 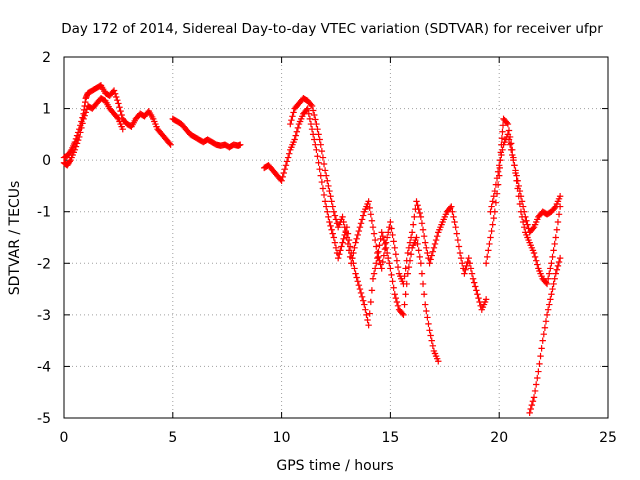 What do you see at coordinates (334, 466) in the screenshot?
I see `x-axis-label: GPS time / hours` at bounding box center [334, 466].